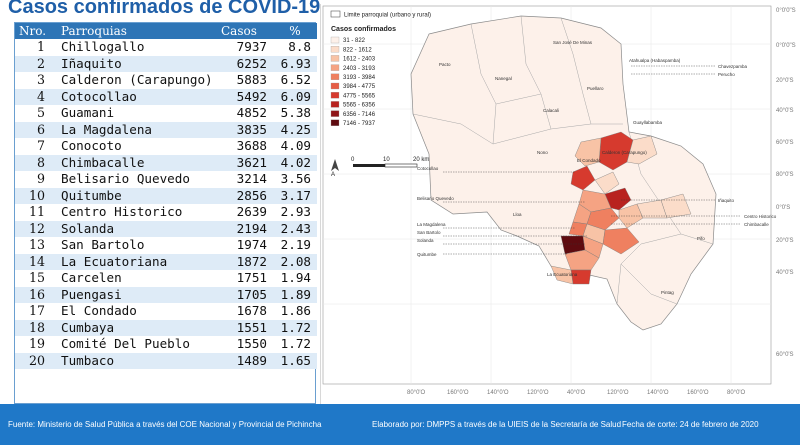 Image resolution: width=800 pixels, height=445 pixels. What do you see at coordinates (363, 29) in the screenshot?
I see `legend-title: Casos confirmados` at bounding box center [363, 29].